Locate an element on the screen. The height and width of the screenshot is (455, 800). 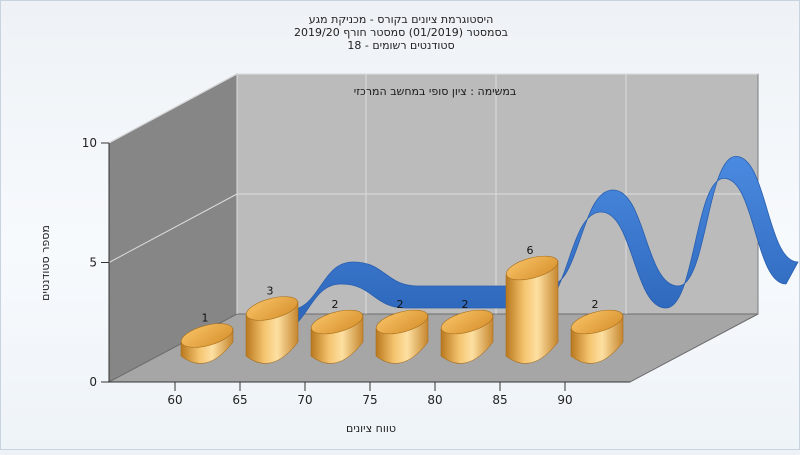
bar-75: 2 is located at coordinates (402, 331).